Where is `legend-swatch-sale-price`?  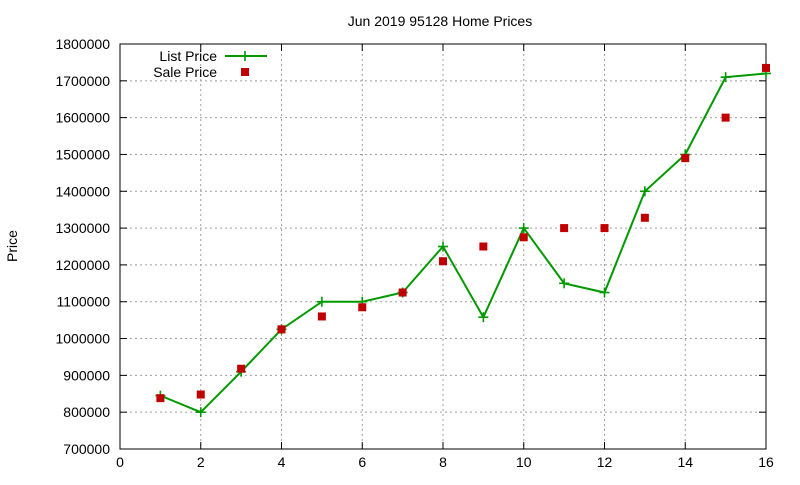 legend-swatch-sale-price is located at coordinates (245, 72).